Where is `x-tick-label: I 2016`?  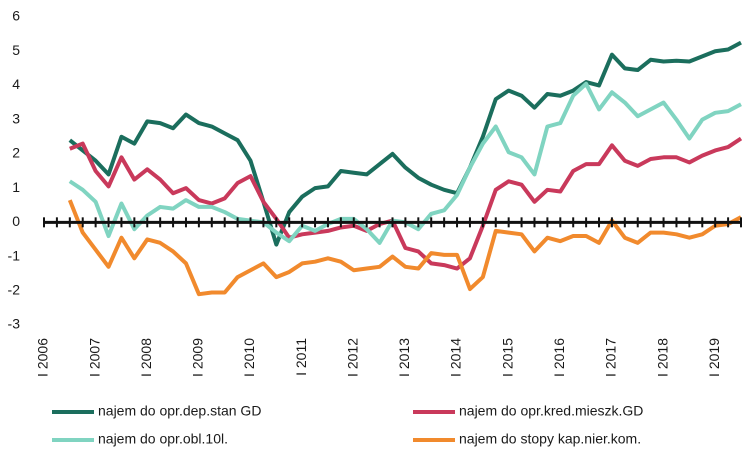 x-tick-label: I 2016 is located at coordinates (559, 357).